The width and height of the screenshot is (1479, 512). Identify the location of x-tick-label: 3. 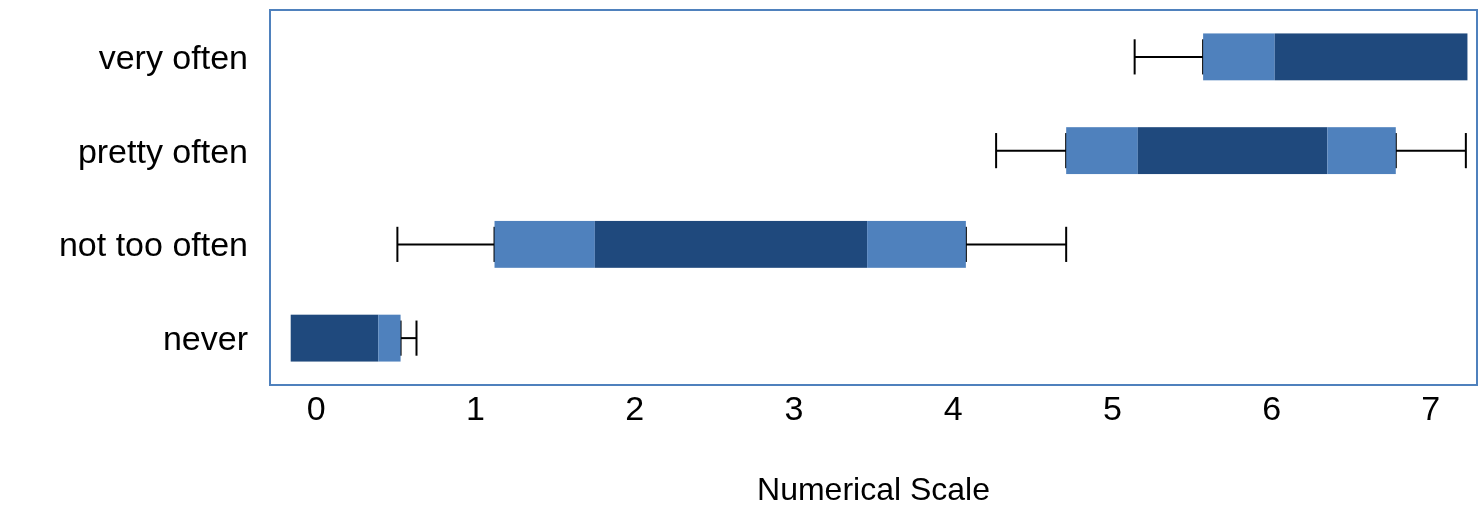
(794, 408).